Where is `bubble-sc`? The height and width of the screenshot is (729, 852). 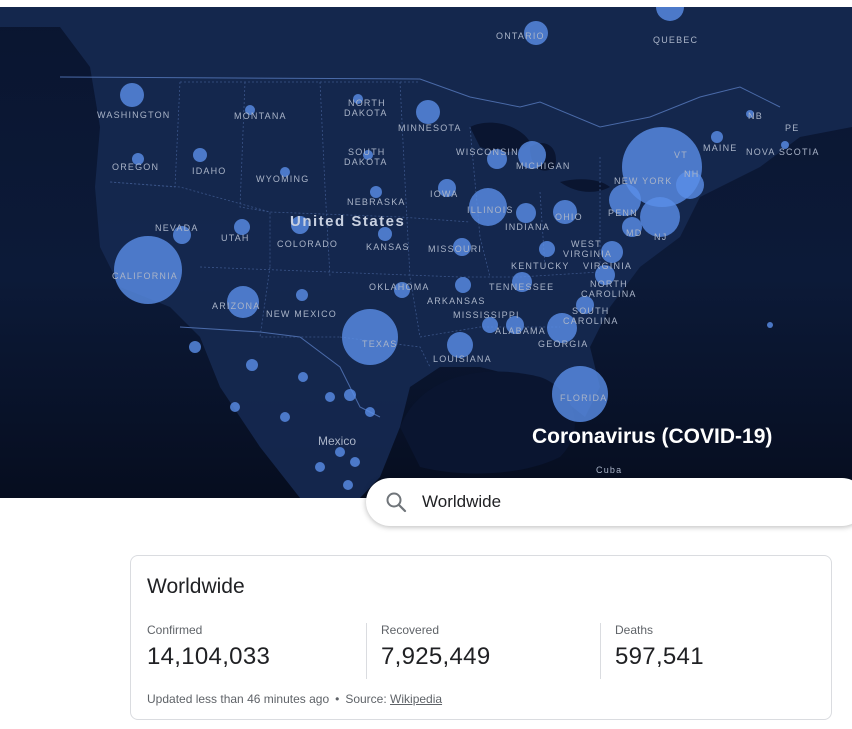
bubble-sc is located at coordinates (585, 305).